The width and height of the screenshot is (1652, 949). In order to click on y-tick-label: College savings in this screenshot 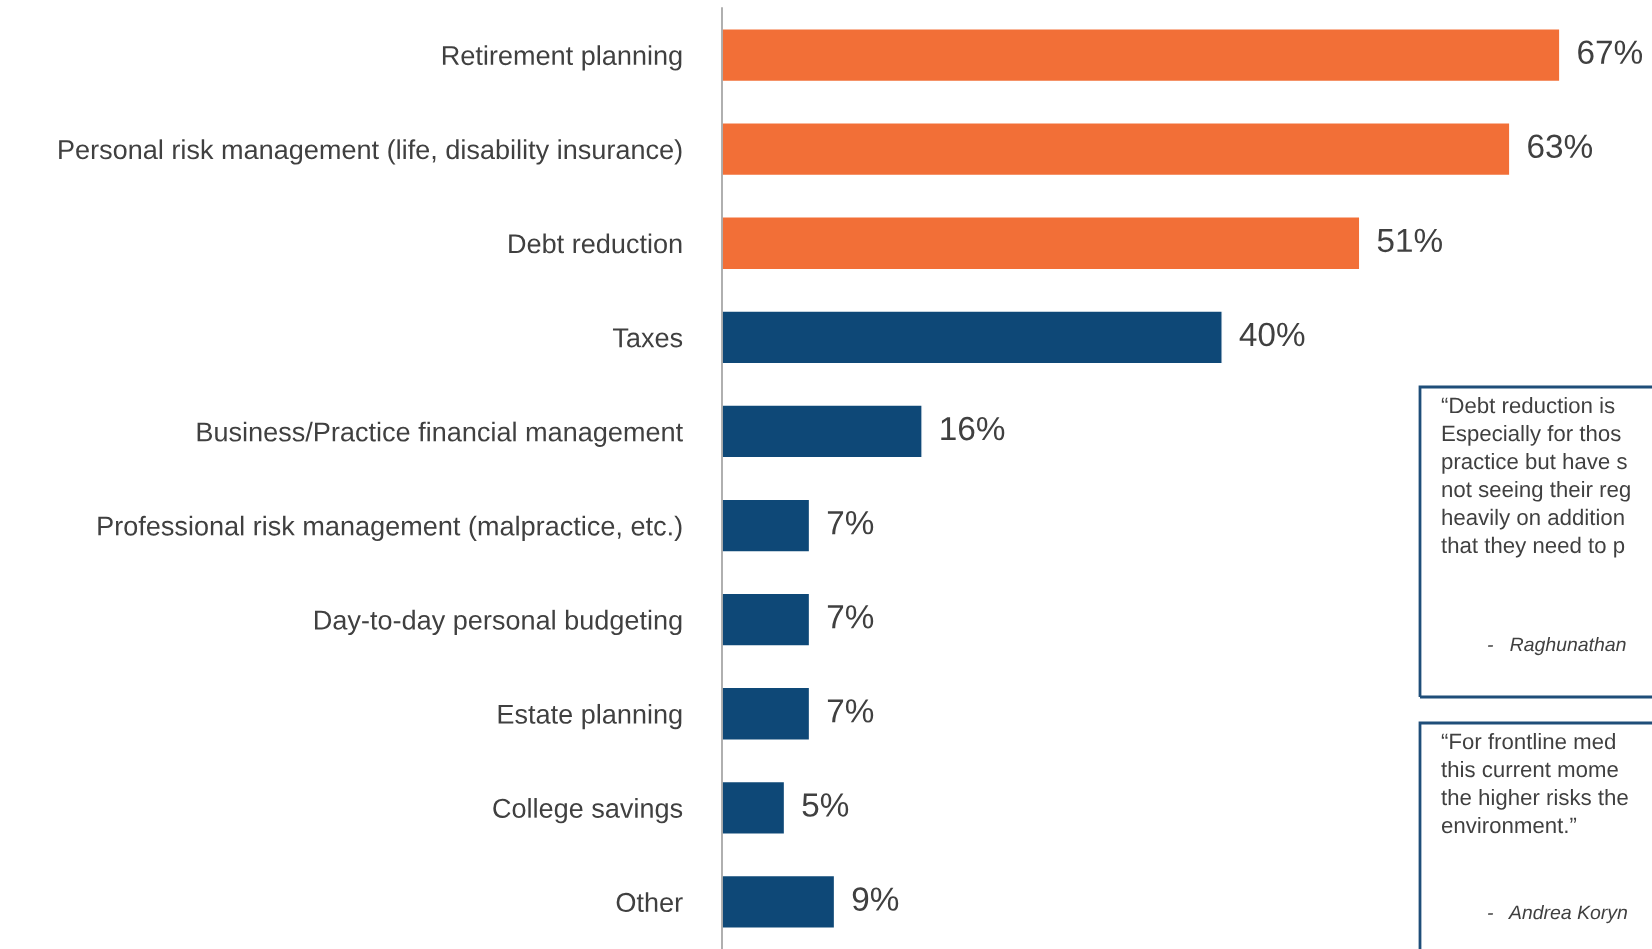, I will do `click(588, 811)`.